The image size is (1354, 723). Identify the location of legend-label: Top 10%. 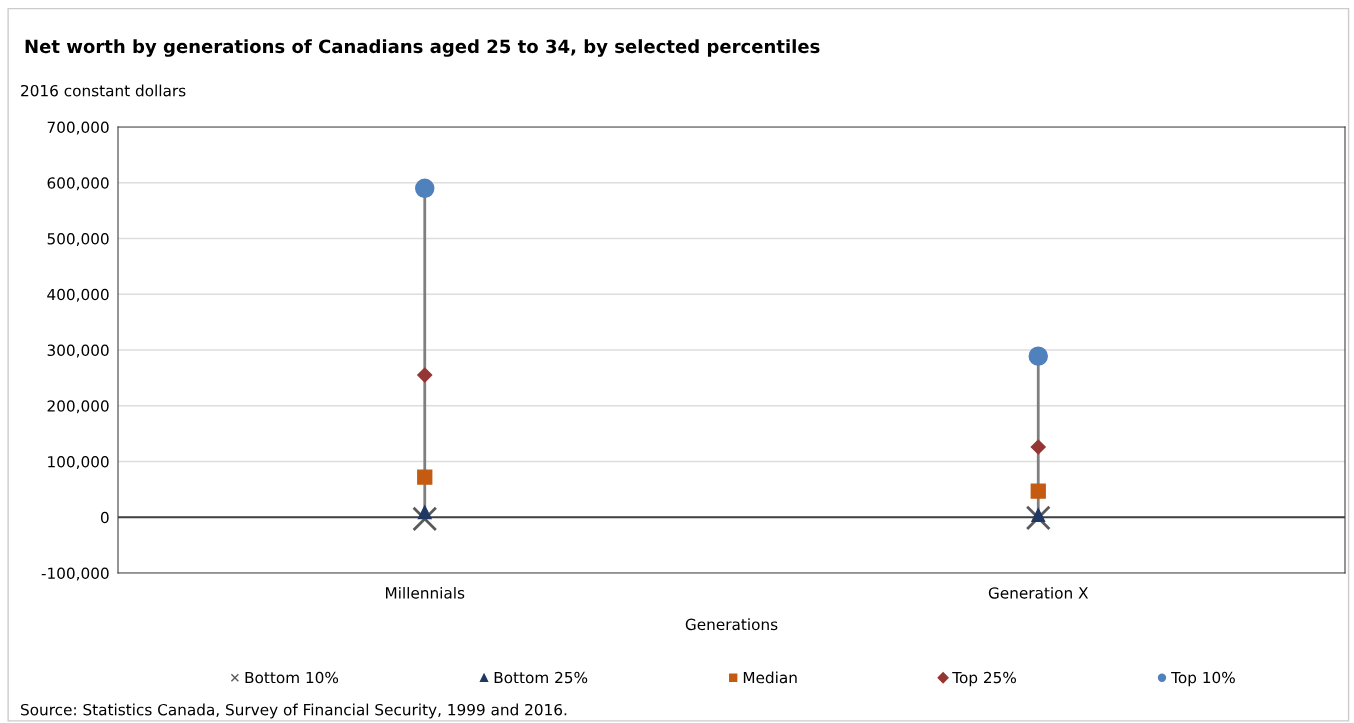
(1203, 679).